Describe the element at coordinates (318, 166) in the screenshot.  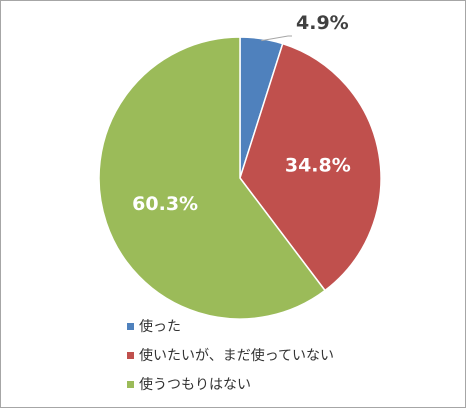
I see `data-label-want-to-use: 34.8%` at that location.